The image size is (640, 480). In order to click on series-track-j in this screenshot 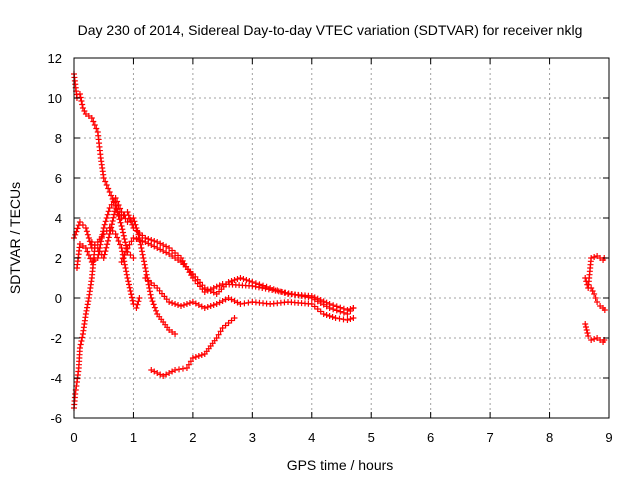, I will do `click(595, 333)`.